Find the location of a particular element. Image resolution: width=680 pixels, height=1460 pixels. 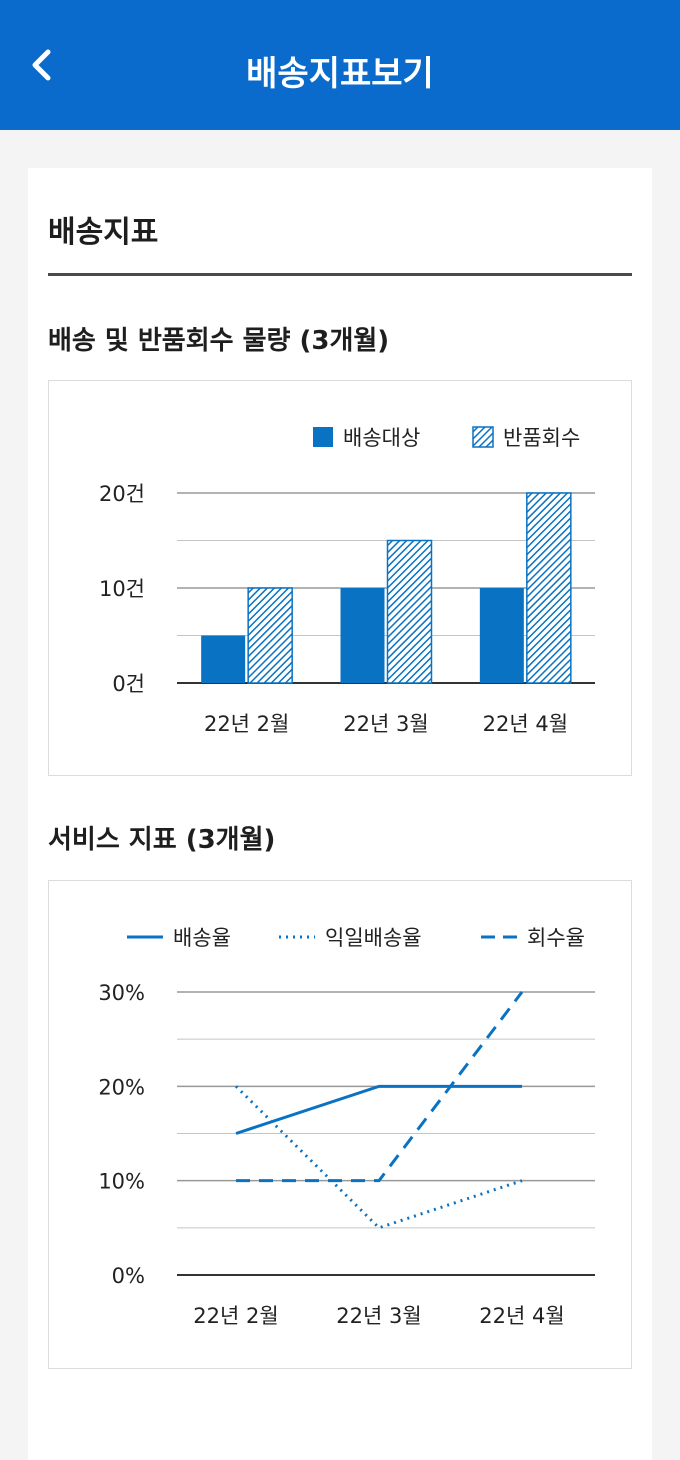

app-header: 배송지표보기 is located at coordinates (340, 65).